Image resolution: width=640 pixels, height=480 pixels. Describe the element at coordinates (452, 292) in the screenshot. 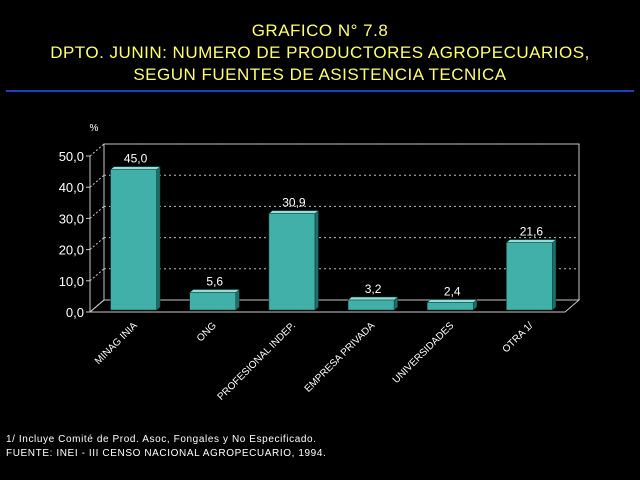

I see `bar-value-label: 2,4` at that location.